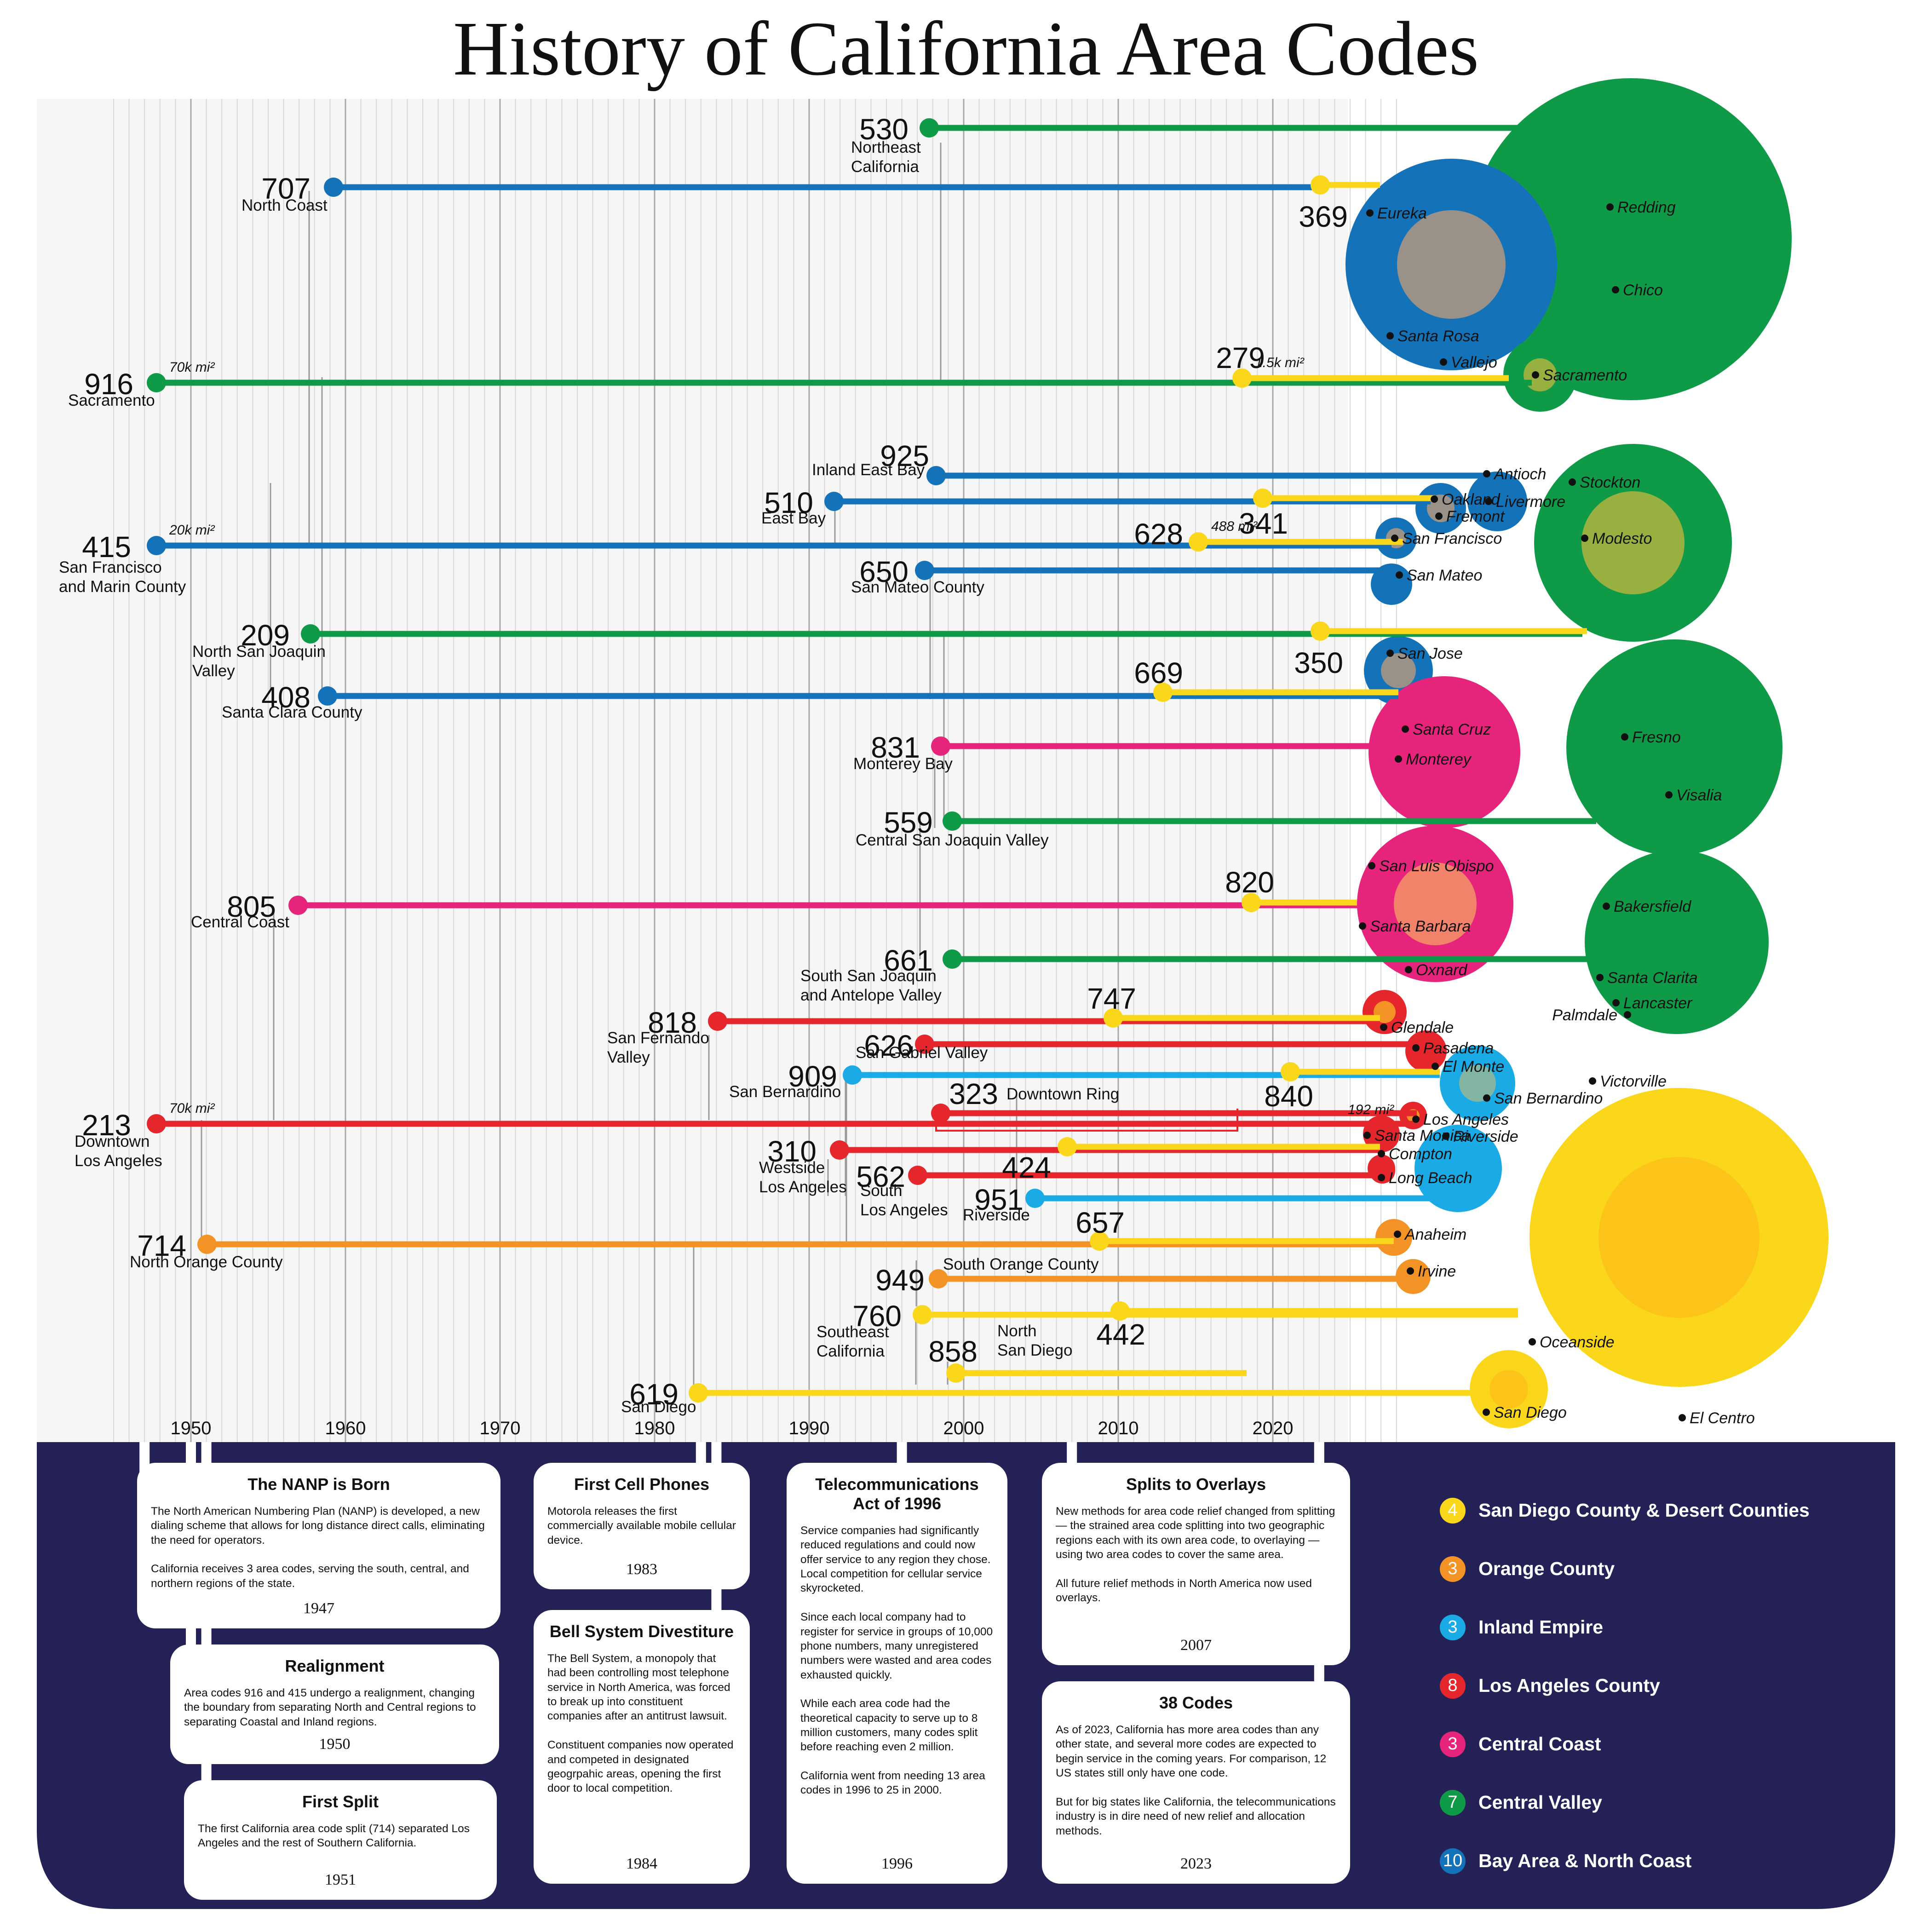  I want to click on region-label: Los Angeles, so click(904, 1210).